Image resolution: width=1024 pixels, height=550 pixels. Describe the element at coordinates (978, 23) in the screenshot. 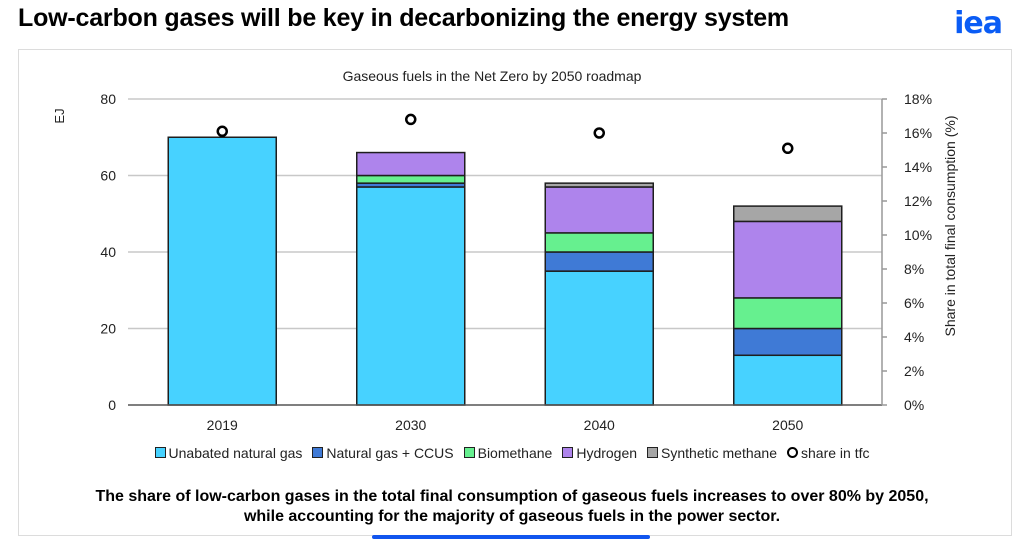

I see `iea-logo: iea` at that location.